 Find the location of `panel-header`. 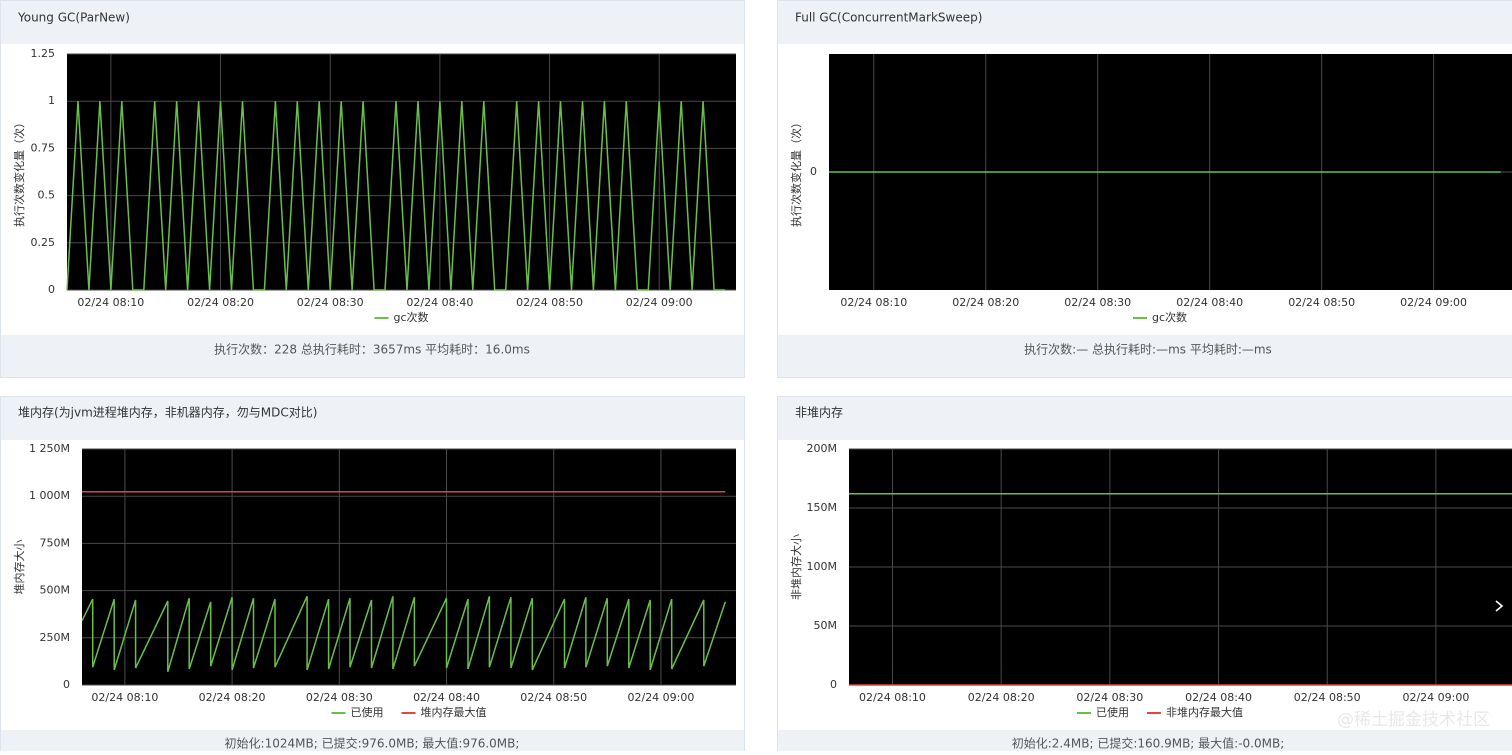

panel-header is located at coordinates (1145, 418).